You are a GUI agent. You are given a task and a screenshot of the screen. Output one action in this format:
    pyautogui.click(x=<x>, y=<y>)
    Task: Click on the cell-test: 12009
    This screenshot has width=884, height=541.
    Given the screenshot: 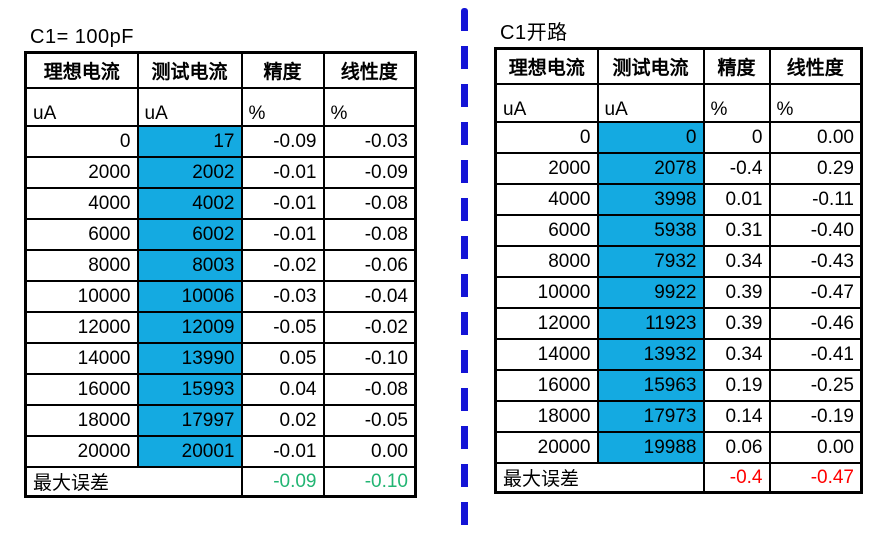 What is the action you would take?
    pyautogui.click(x=189, y=327)
    